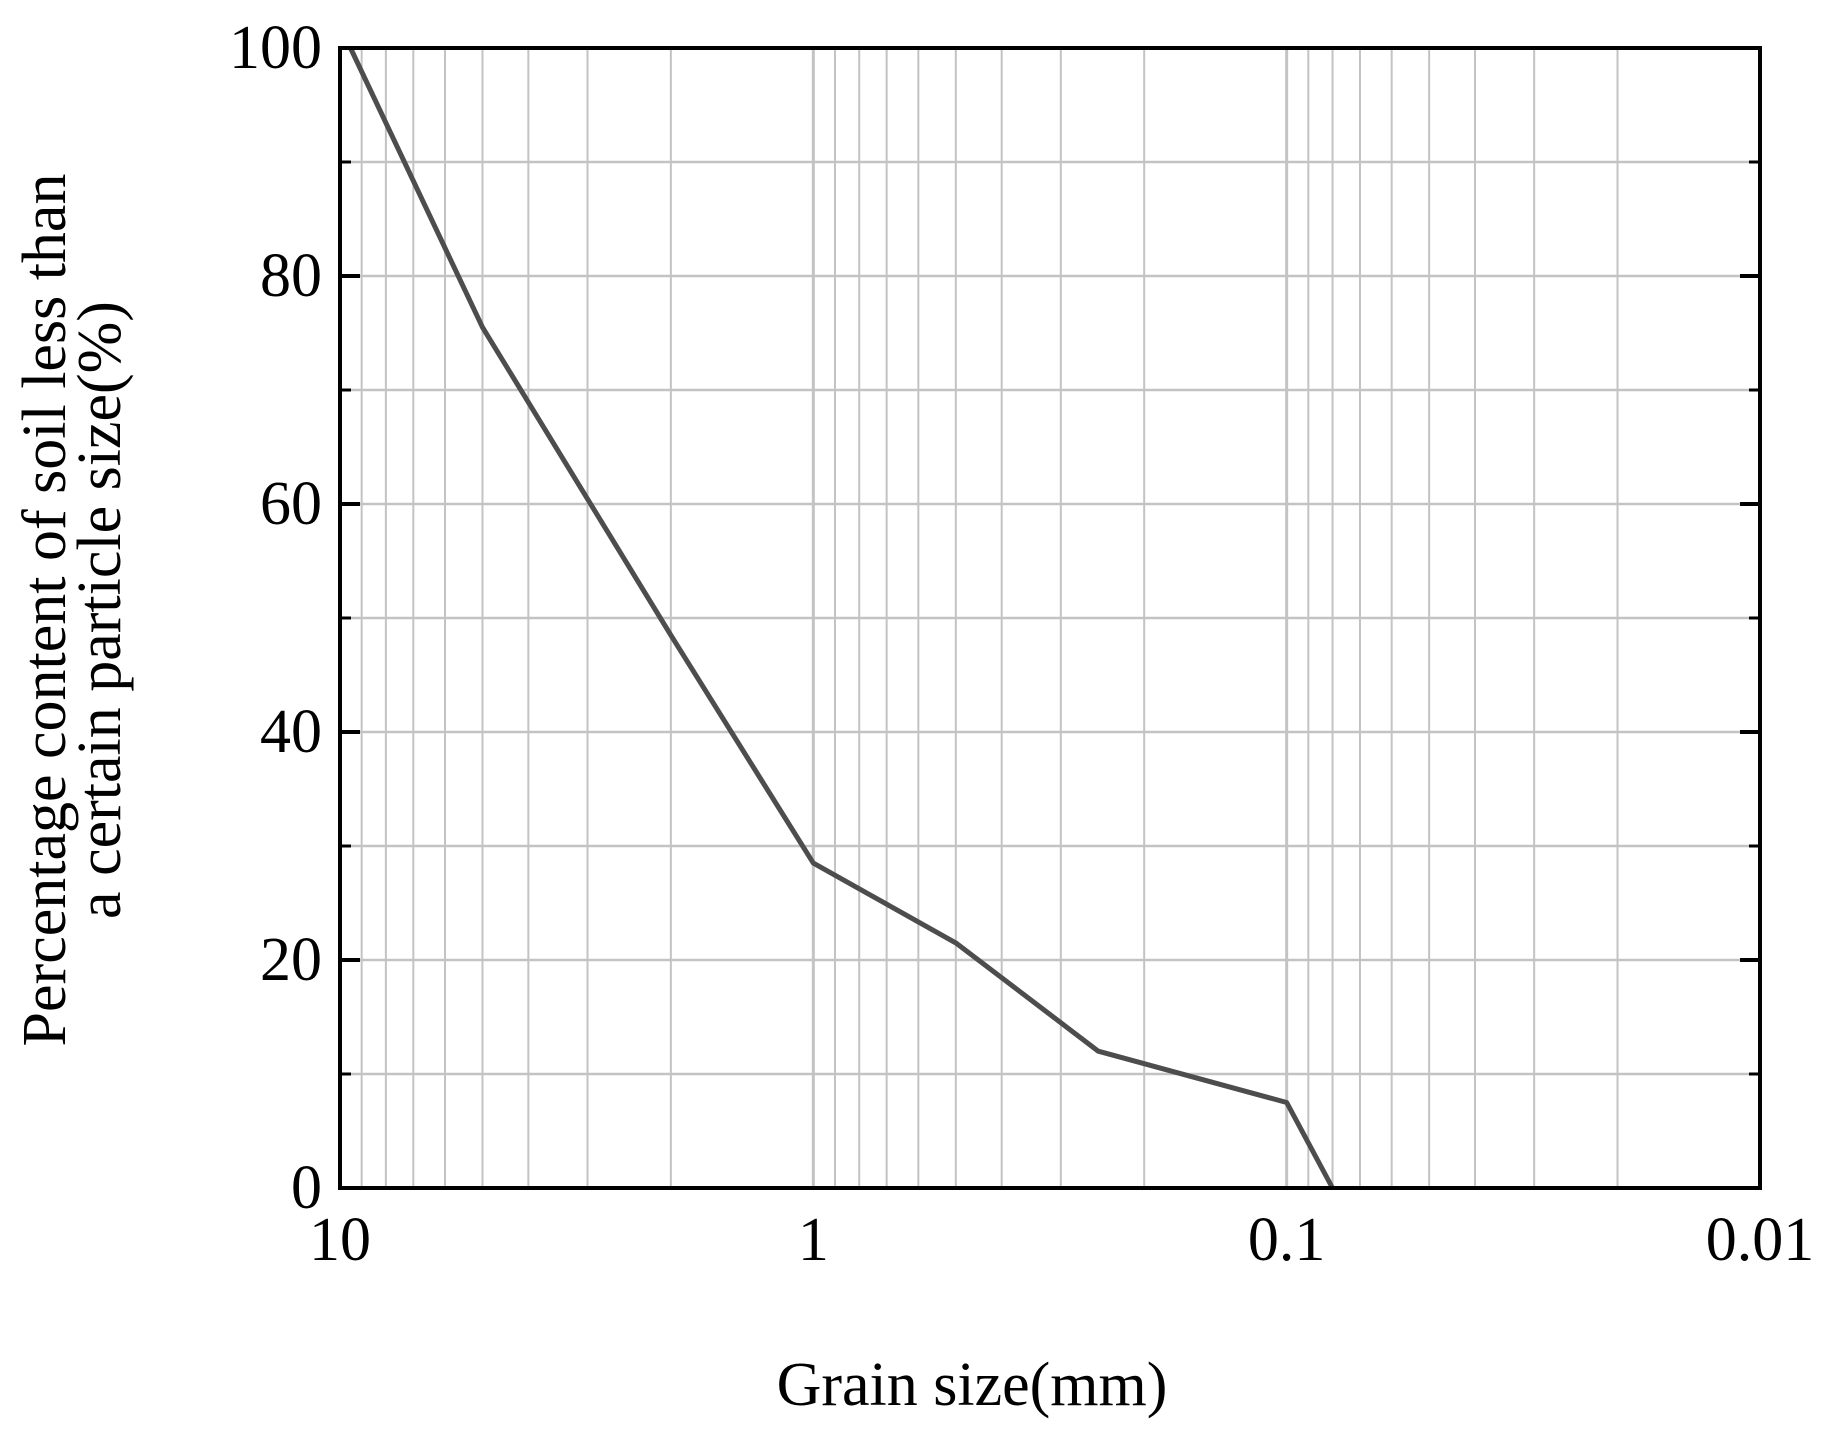  What do you see at coordinates (291, 276) in the screenshot?
I see `y-tick-label: 80` at bounding box center [291, 276].